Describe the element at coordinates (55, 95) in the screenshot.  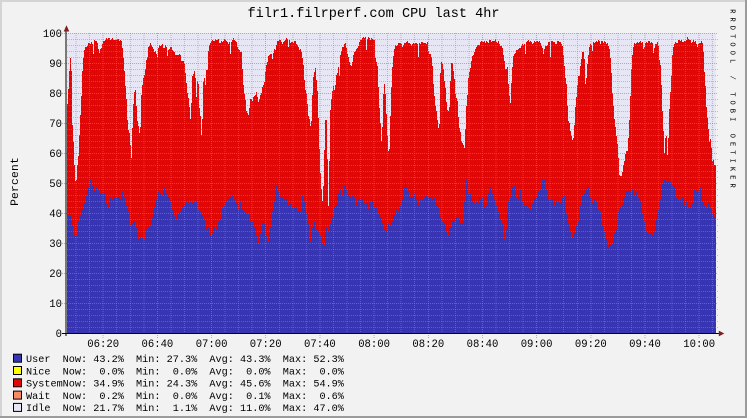
I see `svg-text: 80` at that location.